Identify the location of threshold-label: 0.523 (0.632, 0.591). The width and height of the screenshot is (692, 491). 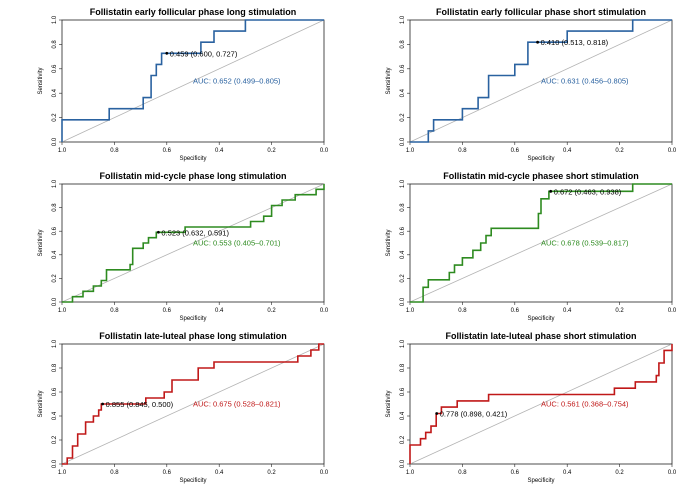
(195, 232).